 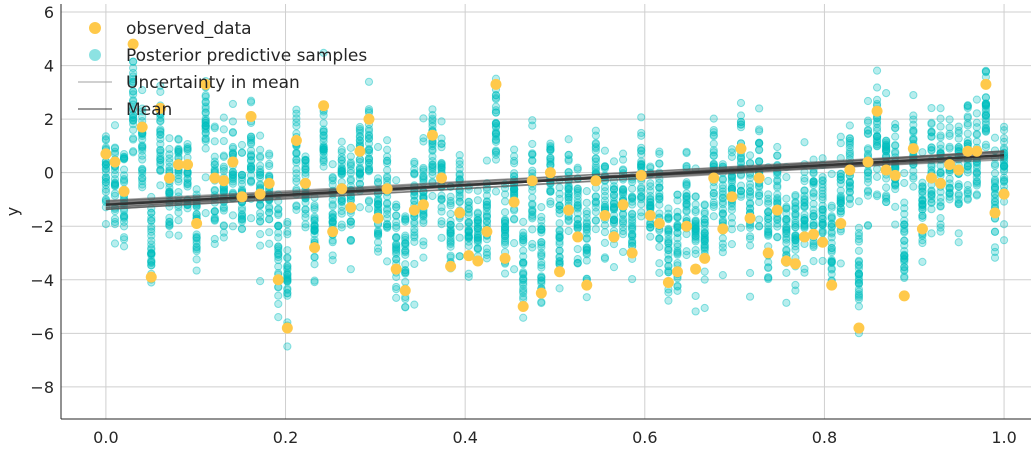 I want to click on y-tick-label: 4, so click(x=49, y=66).